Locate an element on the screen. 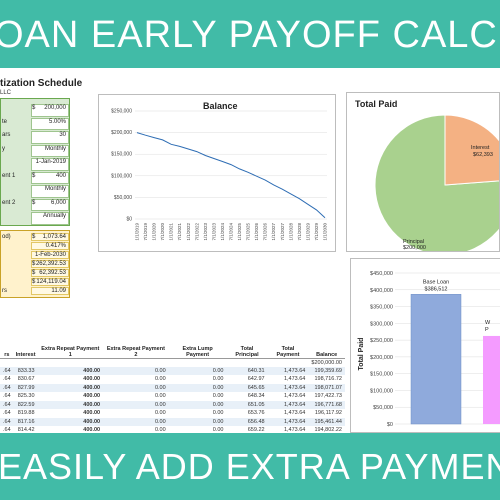  comparison-y-tick: $250,000 is located at coordinates (381, 341).